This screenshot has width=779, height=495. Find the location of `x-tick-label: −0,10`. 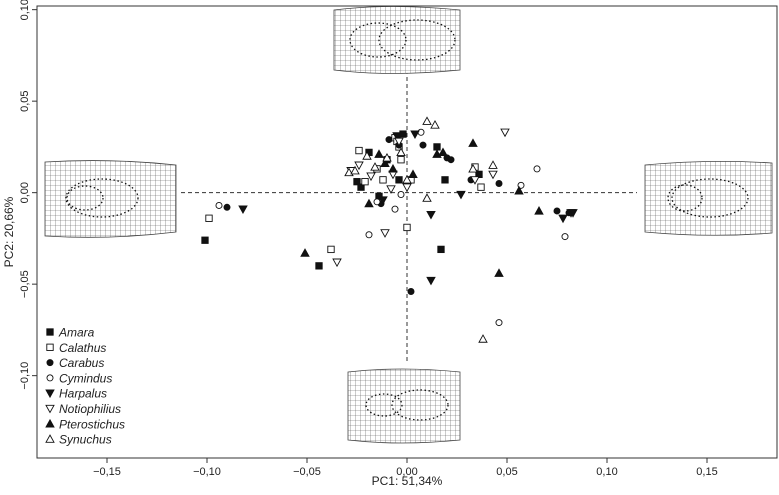

x-tick-label: −0,10 is located at coordinates (207, 472).